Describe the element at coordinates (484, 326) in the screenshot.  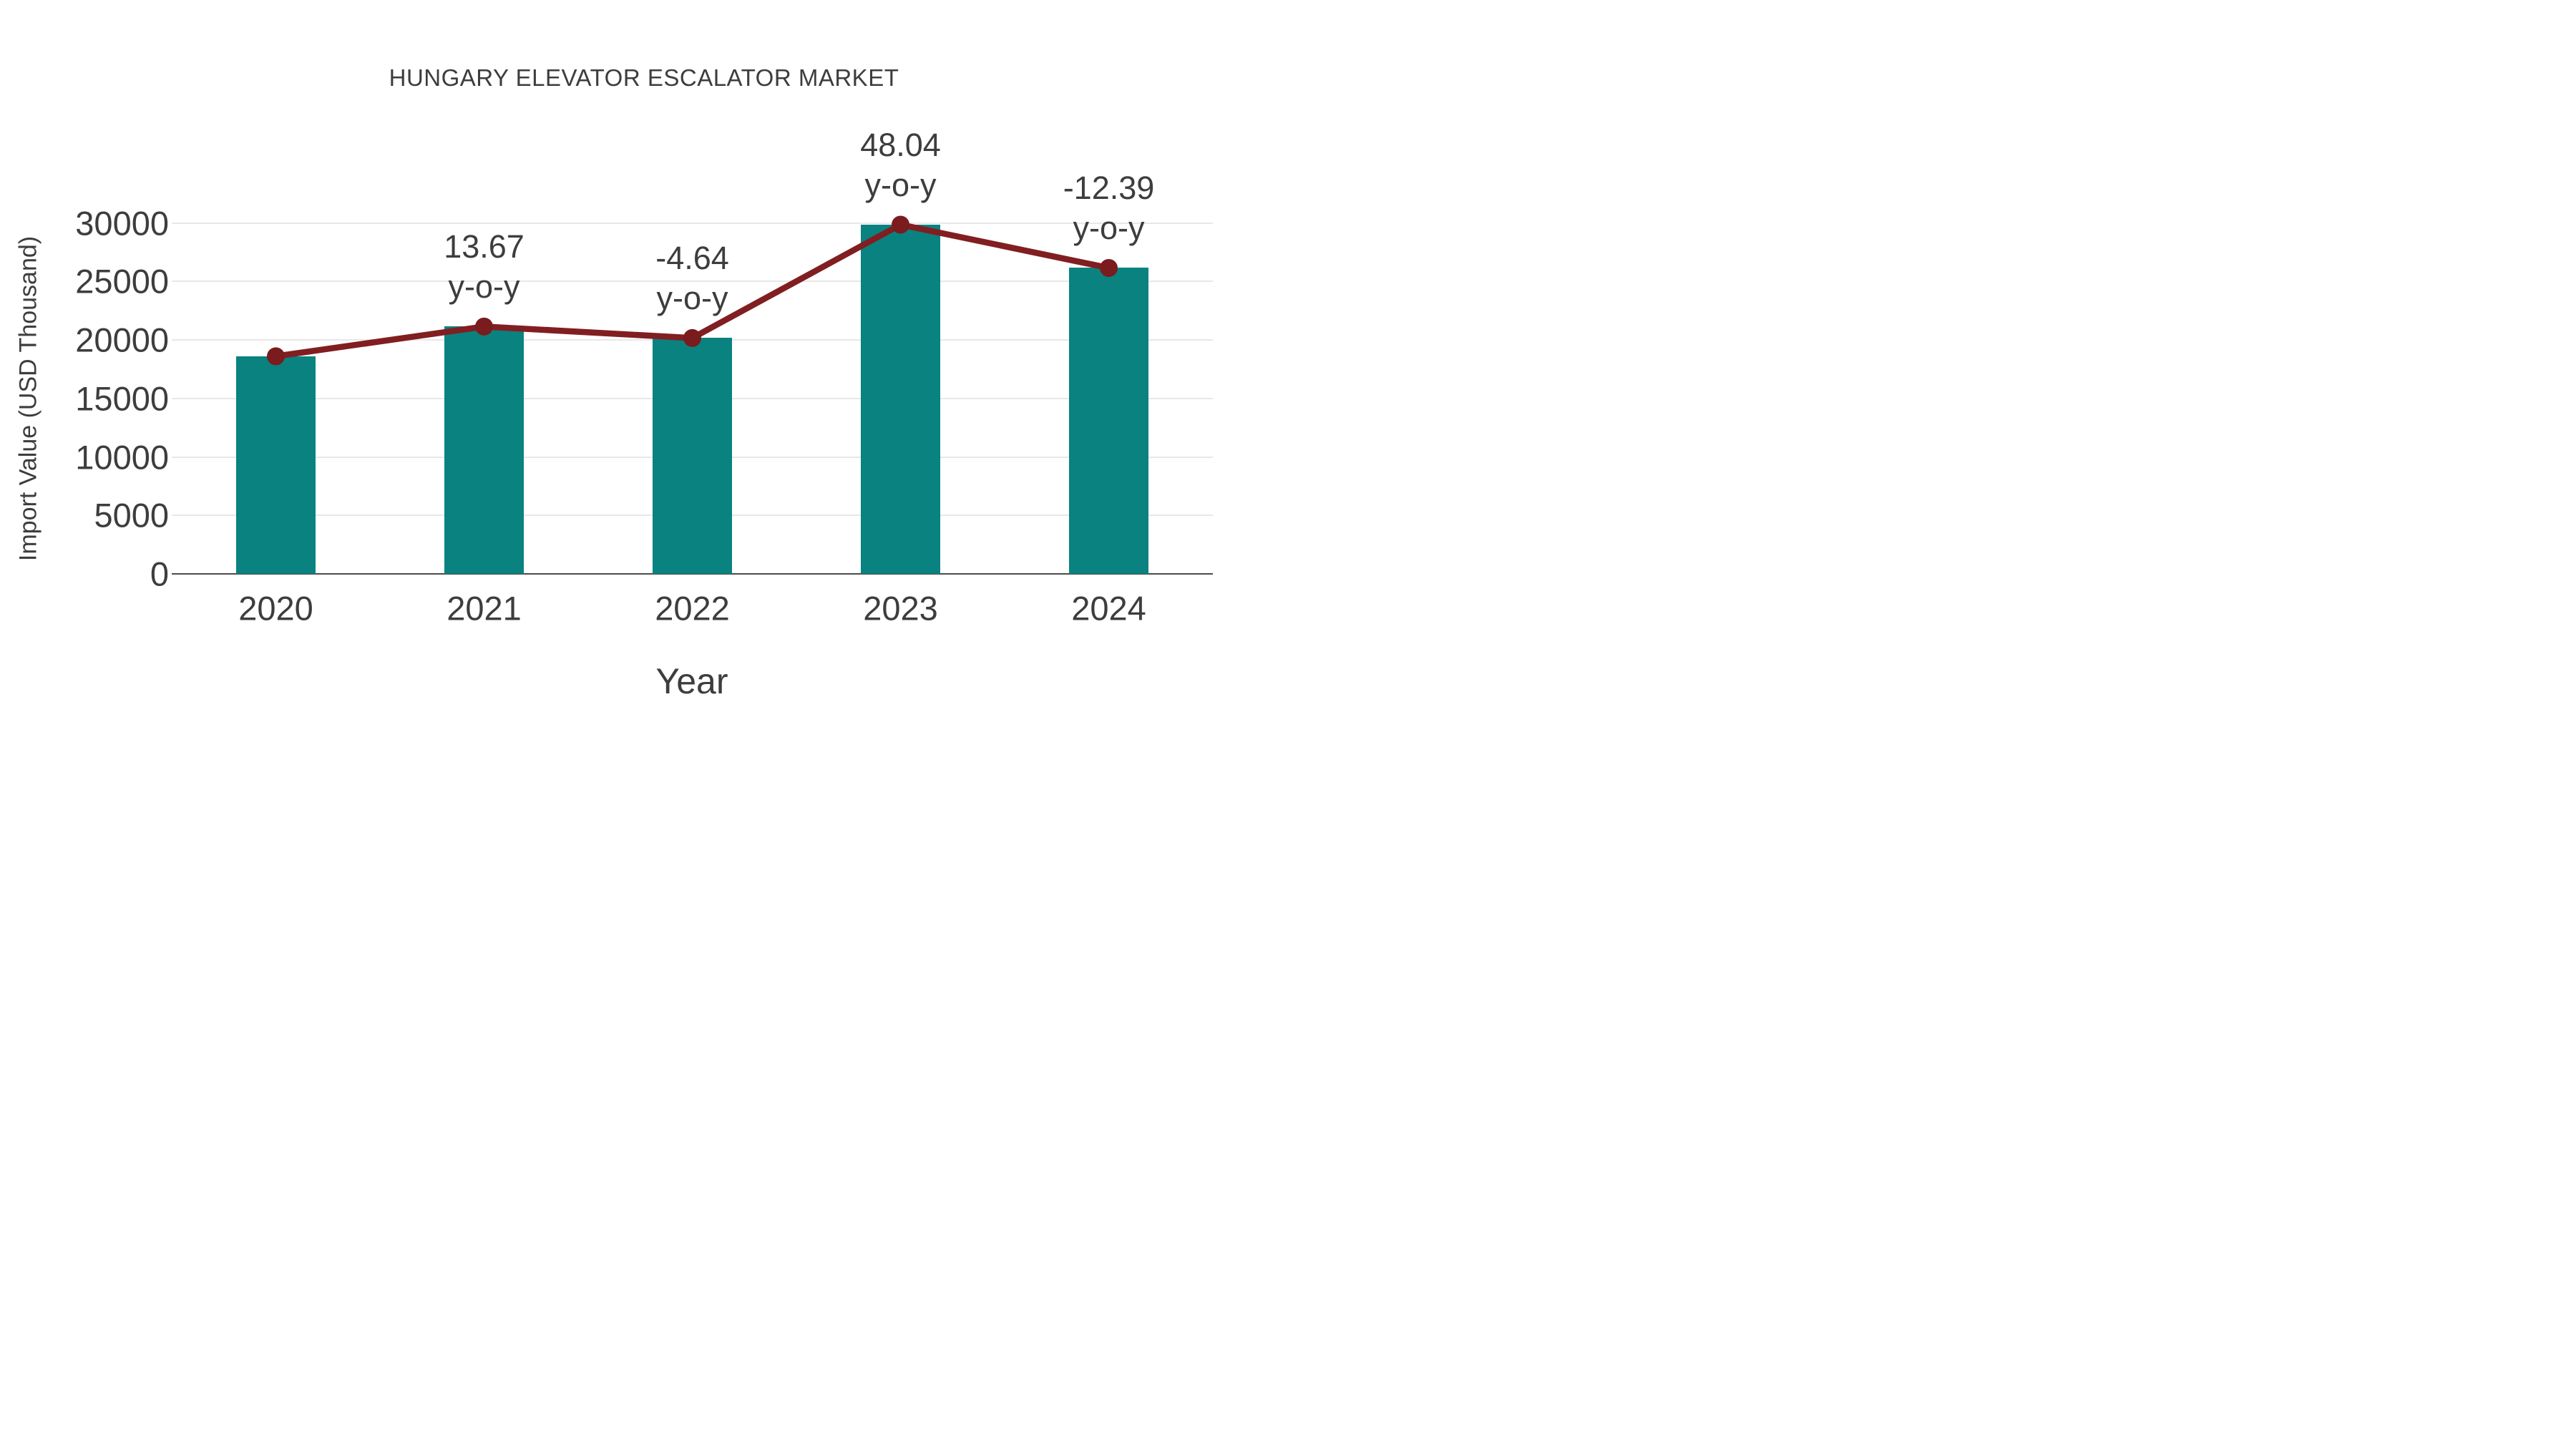
I see `data-point-2021` at that location.